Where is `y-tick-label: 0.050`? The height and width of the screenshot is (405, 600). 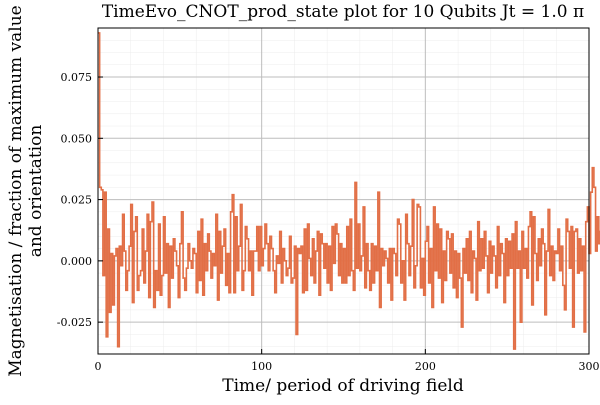
y-tick-label: 0.050 is located at coordinates (77, 138).